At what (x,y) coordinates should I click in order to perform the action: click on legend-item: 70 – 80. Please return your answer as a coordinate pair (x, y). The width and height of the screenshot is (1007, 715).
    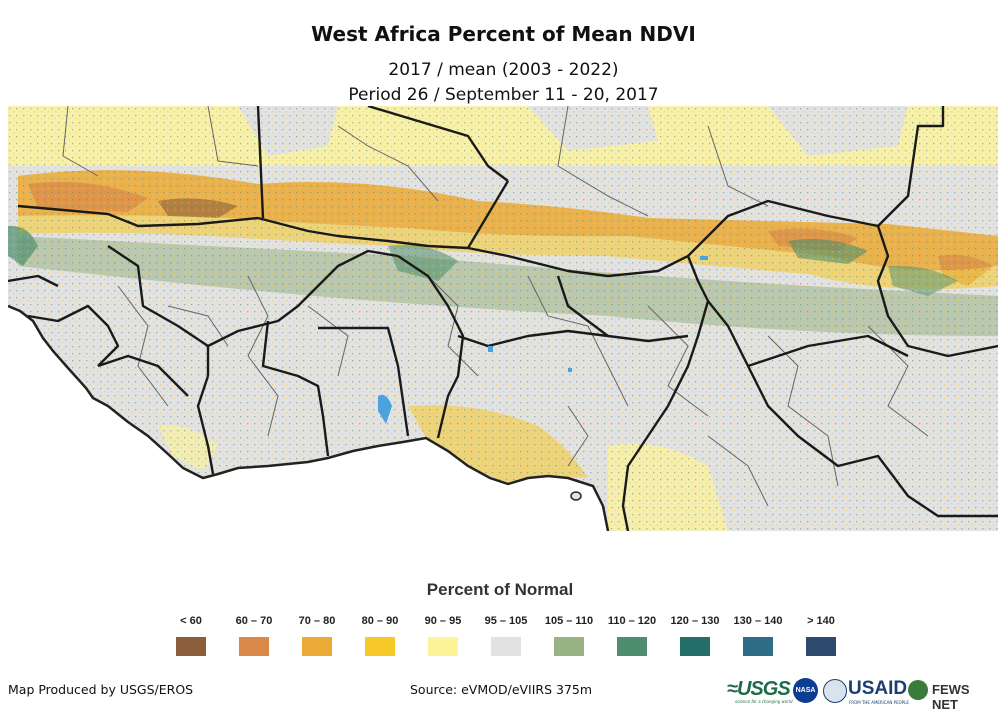
    Looking at the image, I should click on (317, 634).